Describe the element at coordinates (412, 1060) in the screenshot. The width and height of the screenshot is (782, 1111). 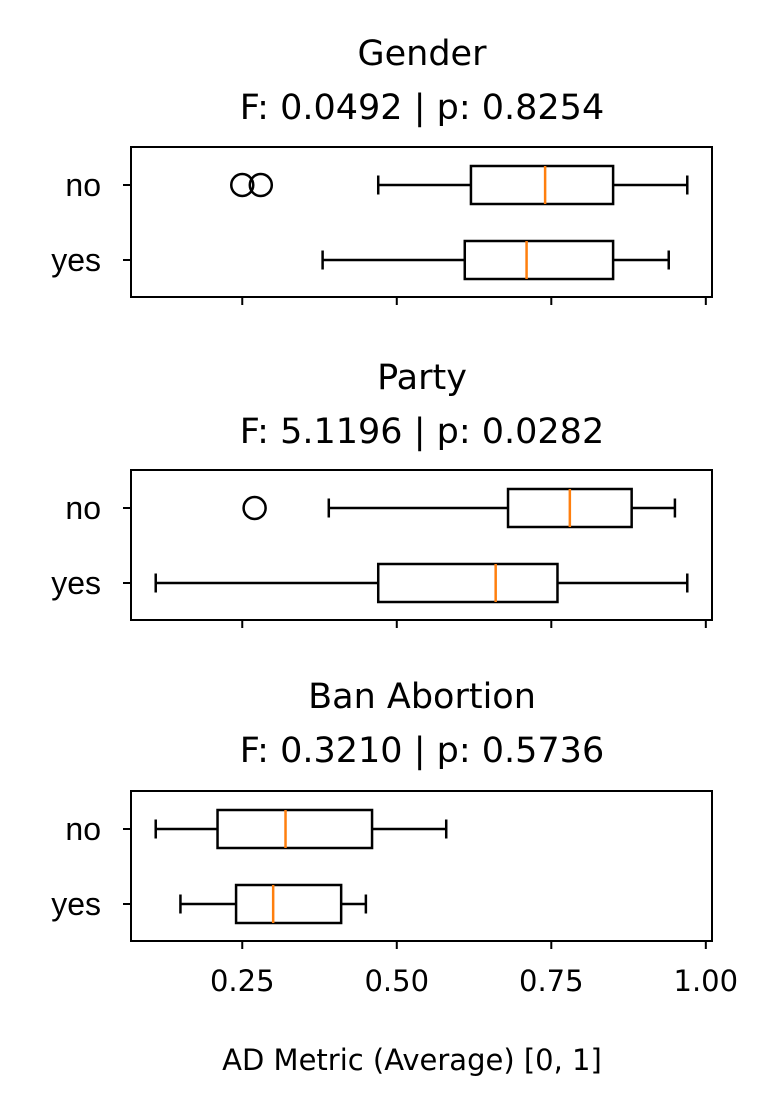
I see `x-axis-label: AD Metric (Average) [0, 1]` at that location.